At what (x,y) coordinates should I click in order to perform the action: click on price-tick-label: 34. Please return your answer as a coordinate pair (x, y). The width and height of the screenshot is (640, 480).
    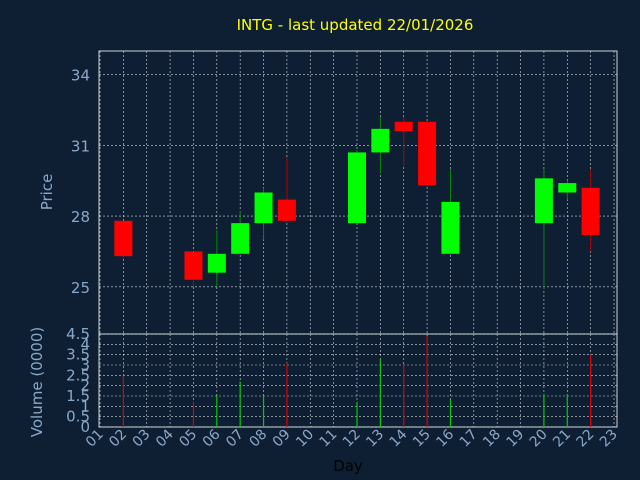
    Looking at the image, I should click on (80, 76).